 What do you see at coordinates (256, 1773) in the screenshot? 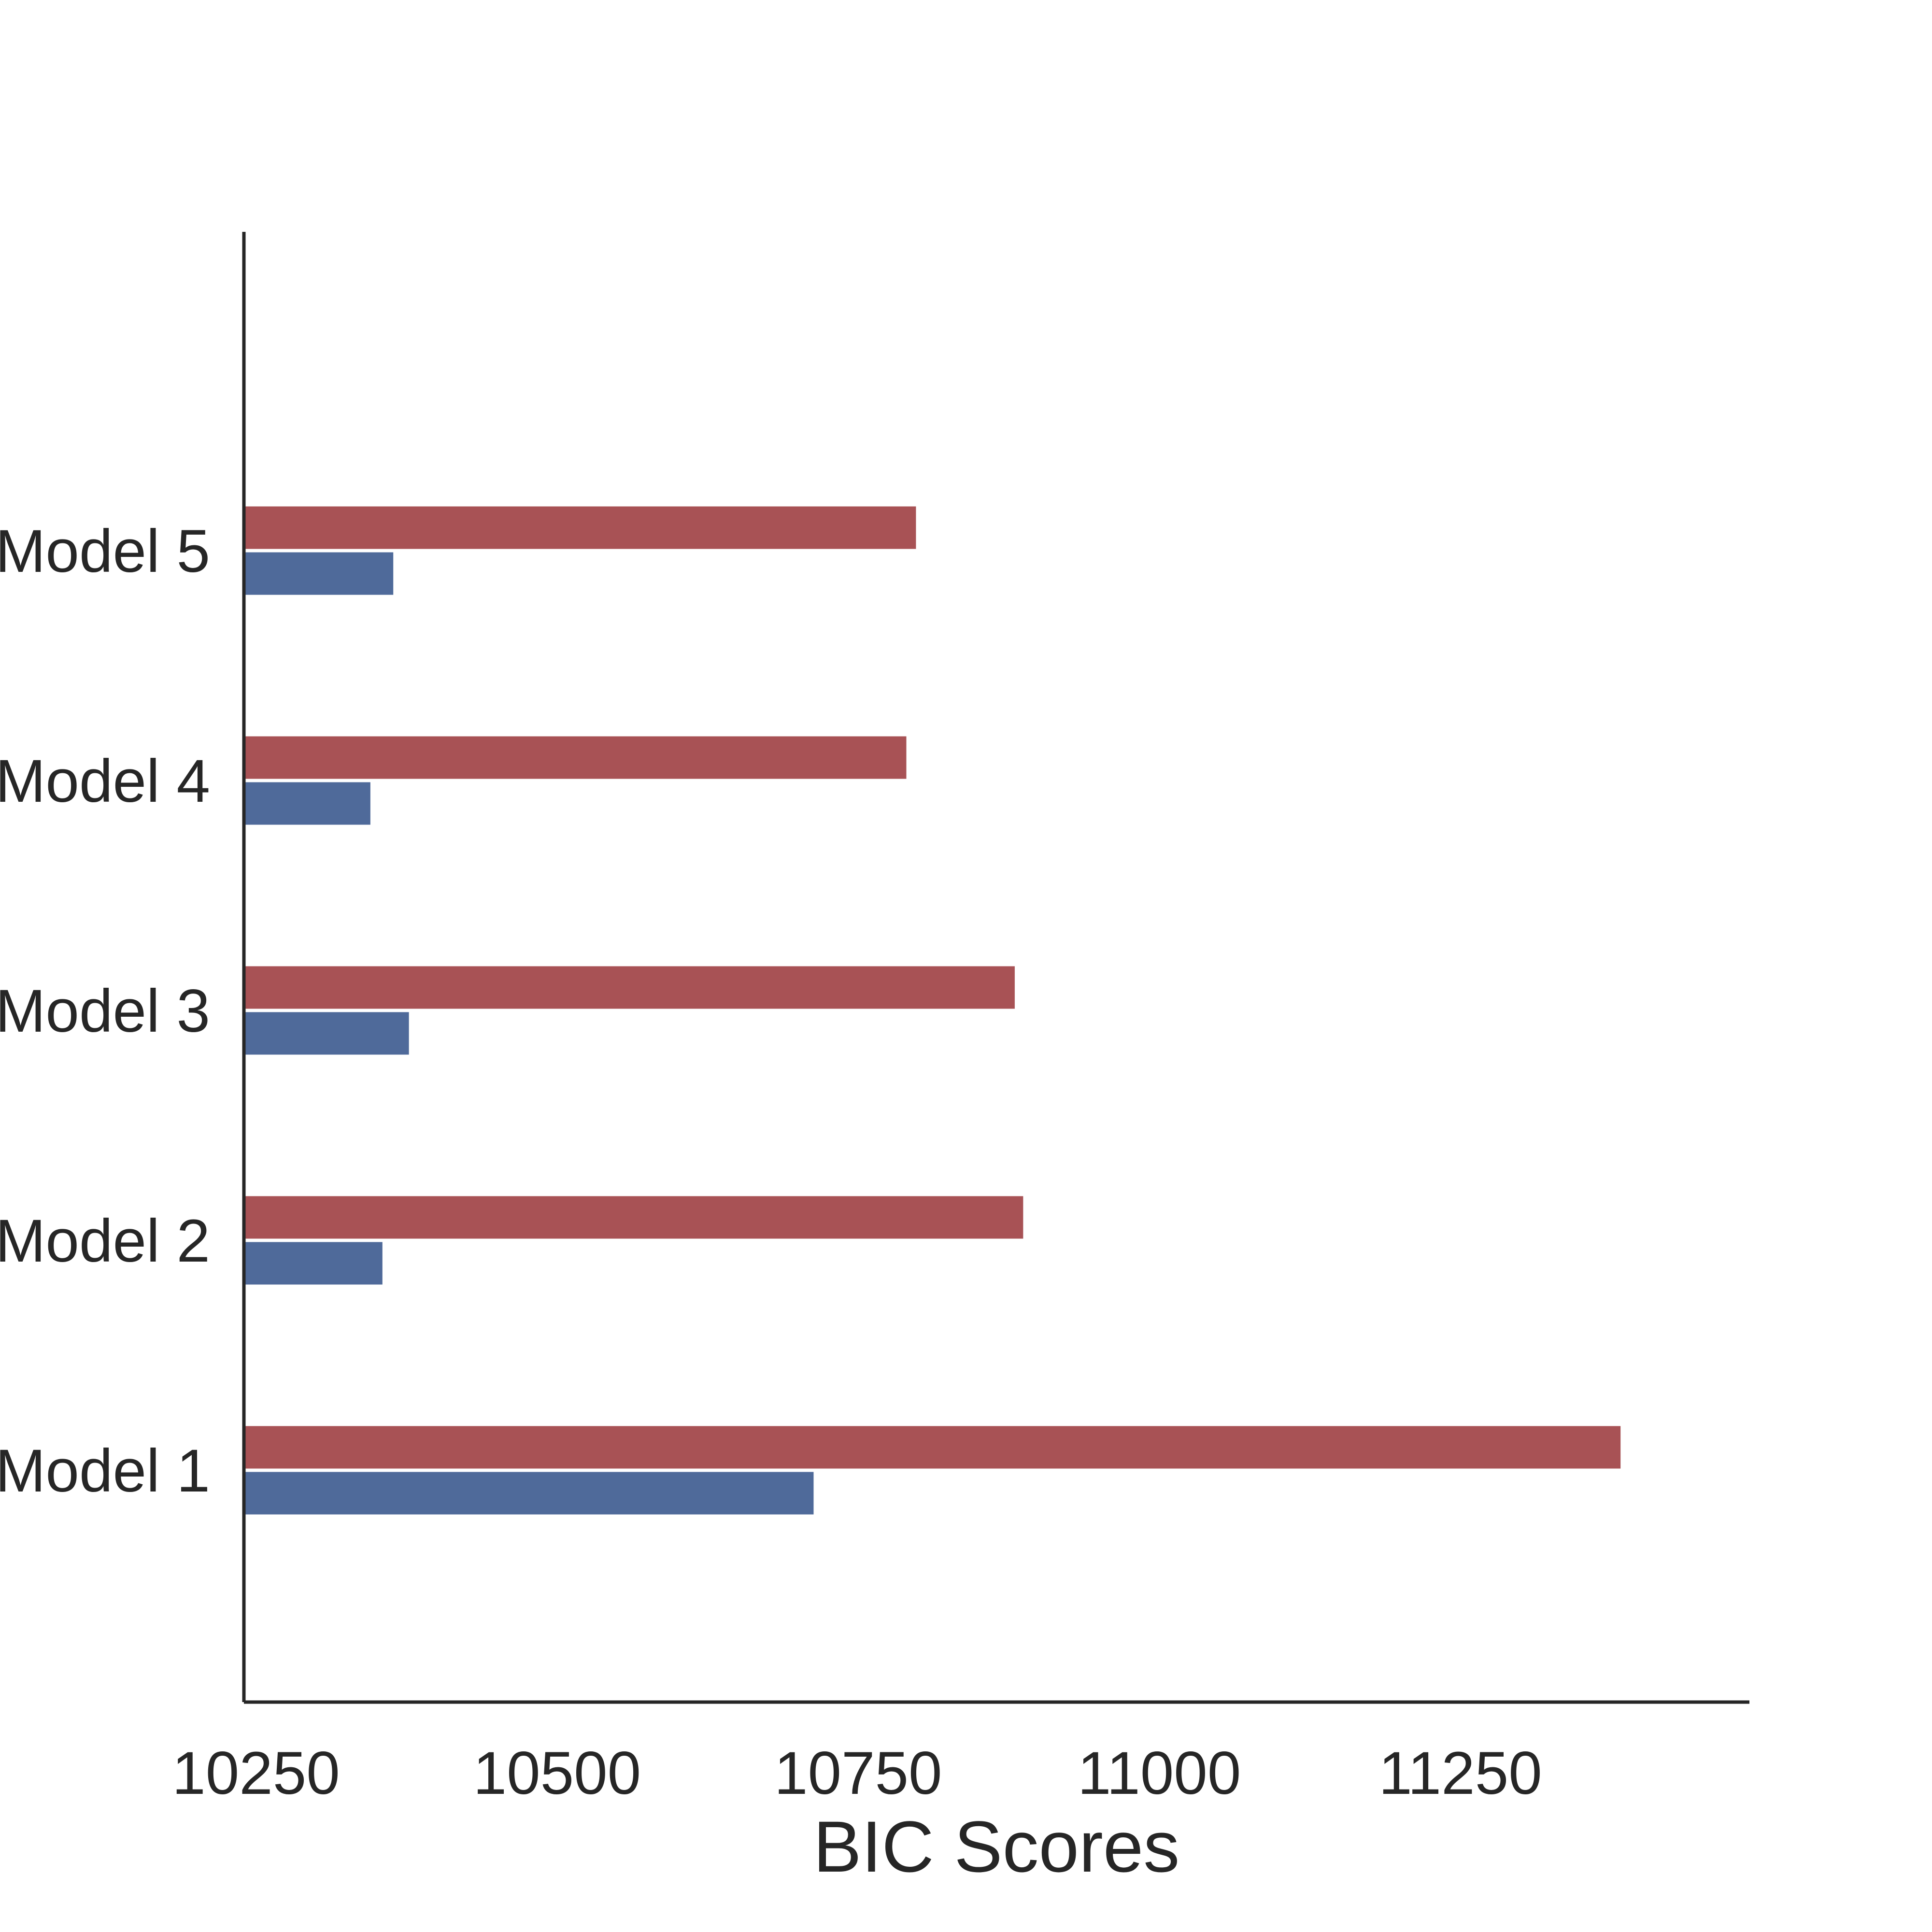
I see `x-tick-label: 10250` at bounding box center [256, 1773].